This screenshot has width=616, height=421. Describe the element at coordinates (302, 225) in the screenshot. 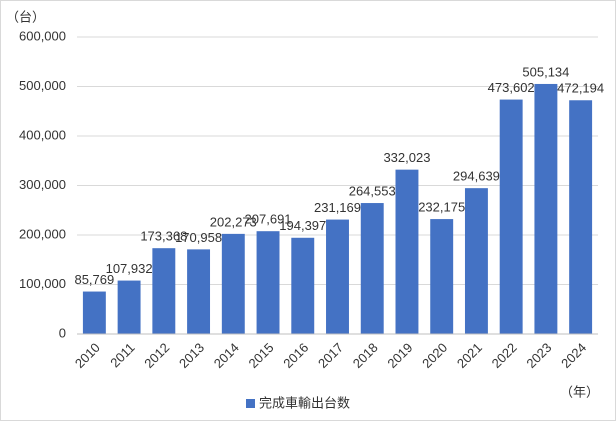

I see `value-label: 194,397` at that location.